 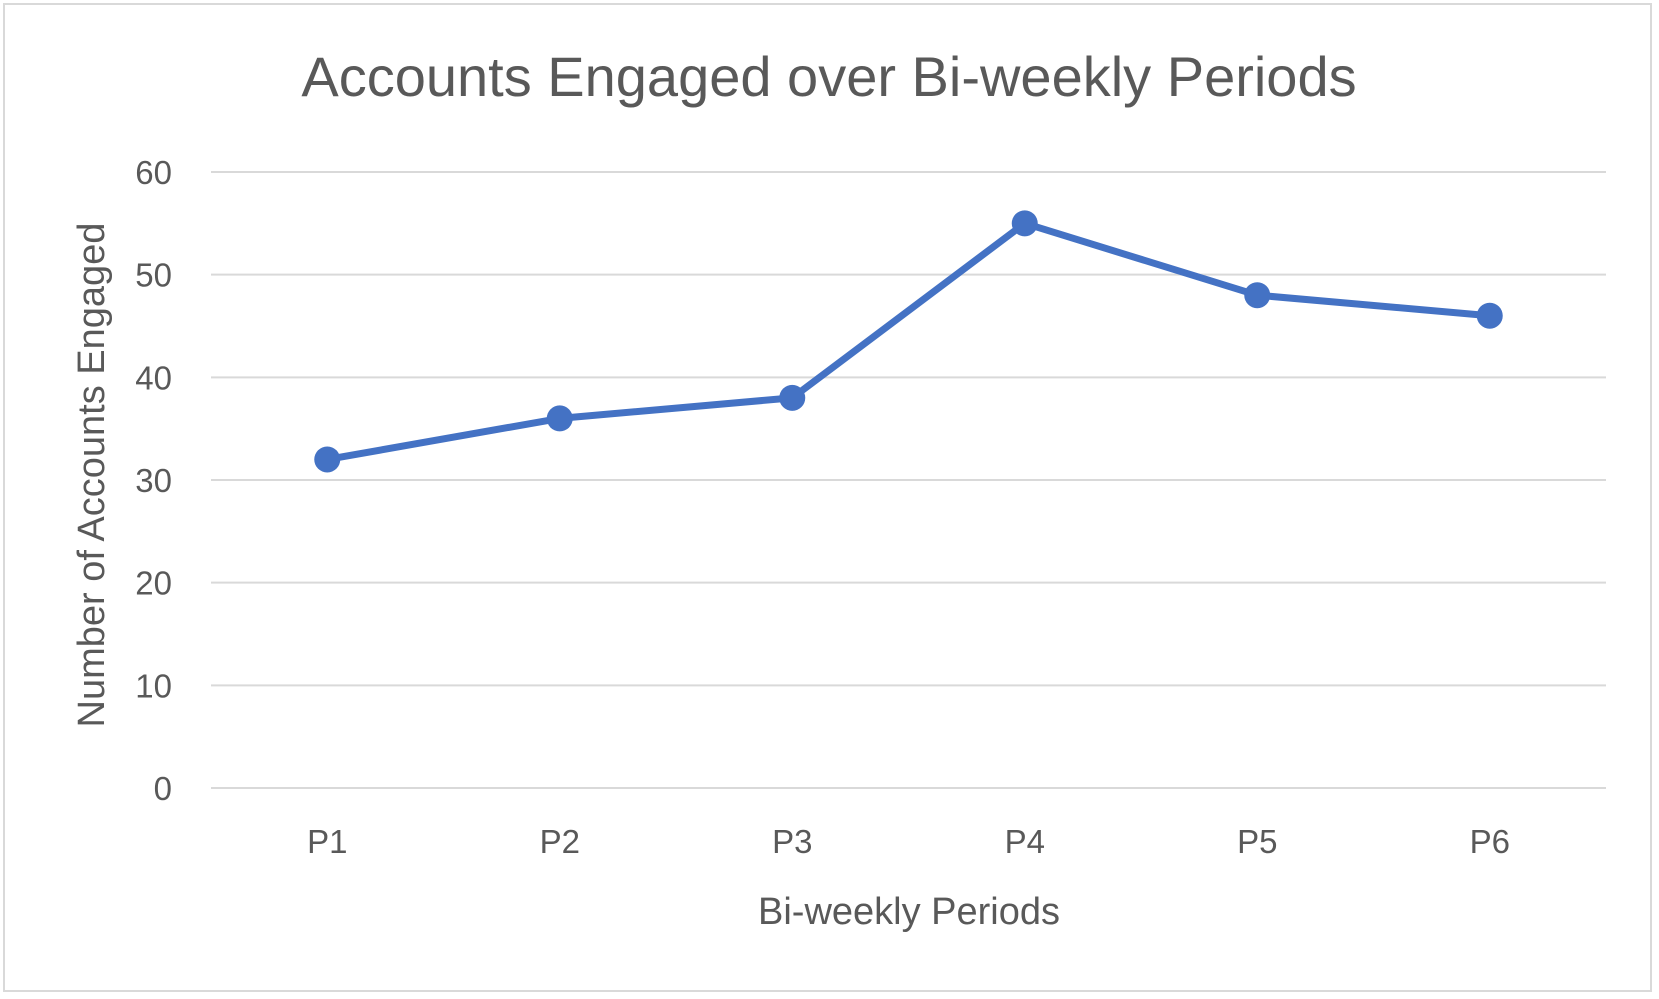 I want to click on data-point-p6, so click(x=1489, y=315).